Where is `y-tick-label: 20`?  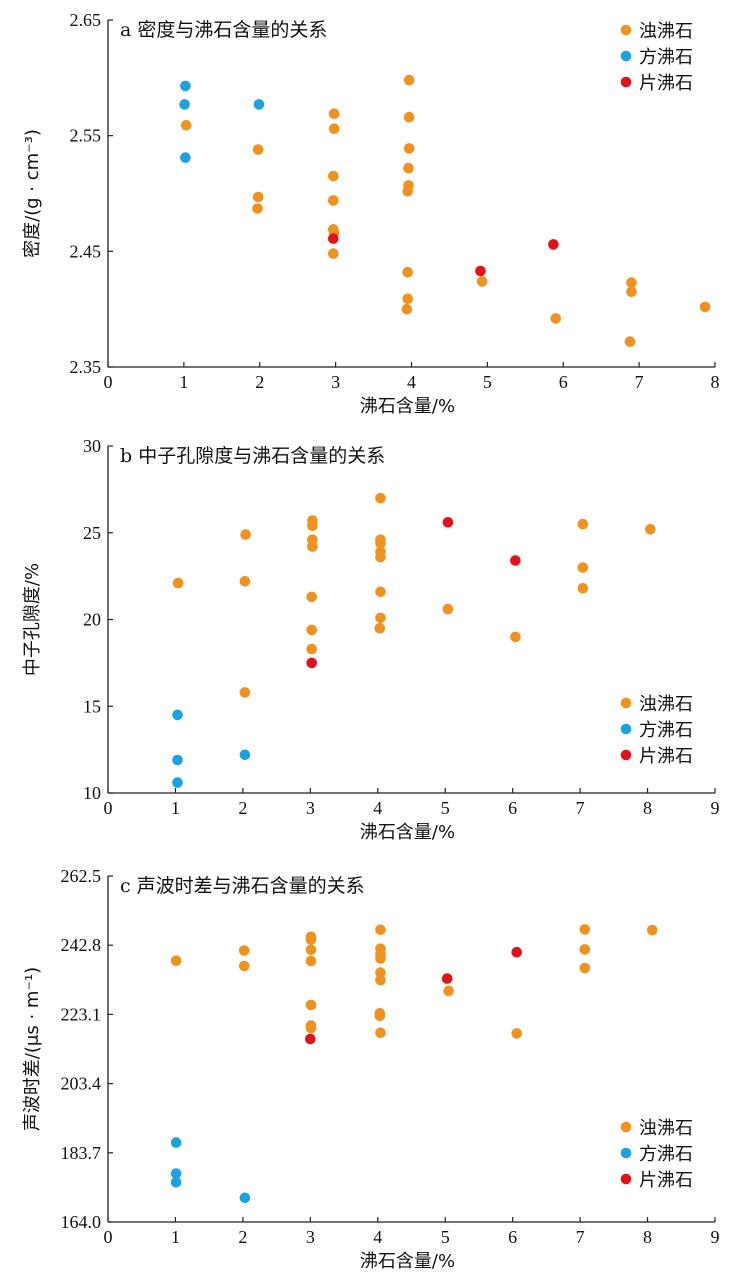 y-tick-label: 20 is located at coordinates (92, 620).